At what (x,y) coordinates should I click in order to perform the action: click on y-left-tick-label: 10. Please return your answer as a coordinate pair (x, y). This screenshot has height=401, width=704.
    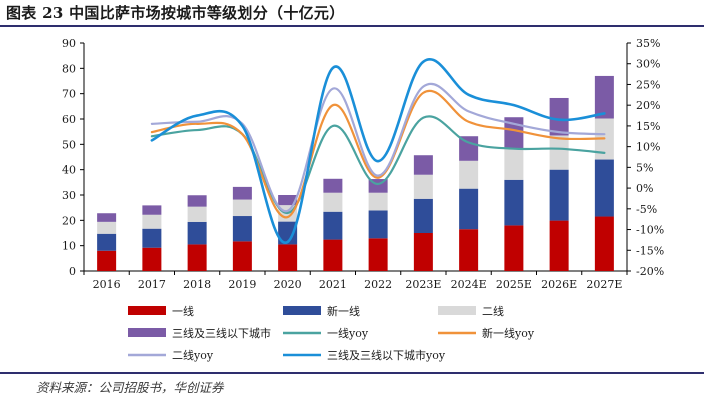
    Looking at the image, I should click on (69, 246).